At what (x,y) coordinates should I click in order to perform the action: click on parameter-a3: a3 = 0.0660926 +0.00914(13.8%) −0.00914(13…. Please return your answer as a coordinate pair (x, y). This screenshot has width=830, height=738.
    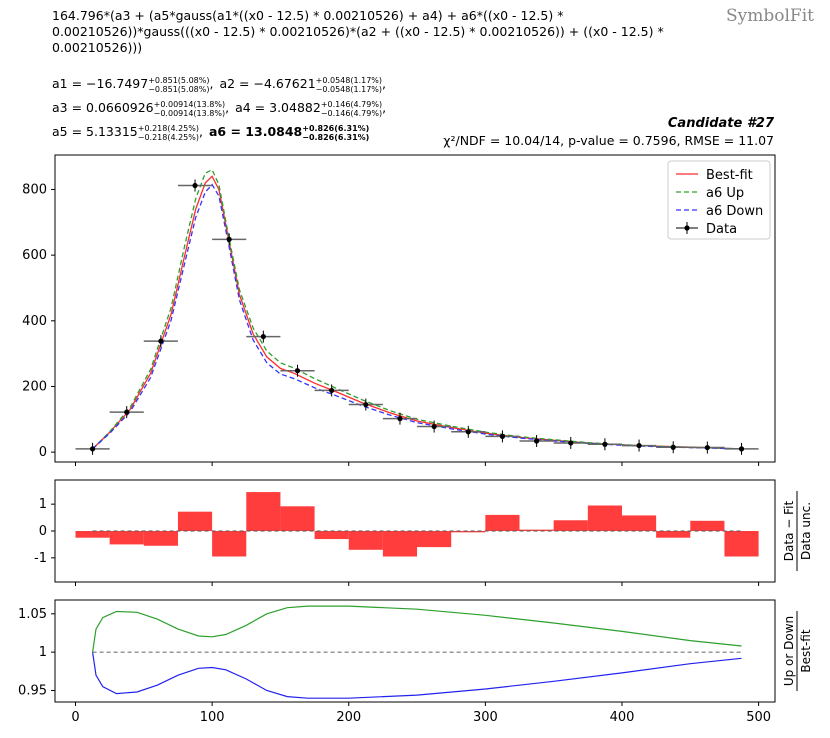
    Looking at the image, I should click on (141, 108).